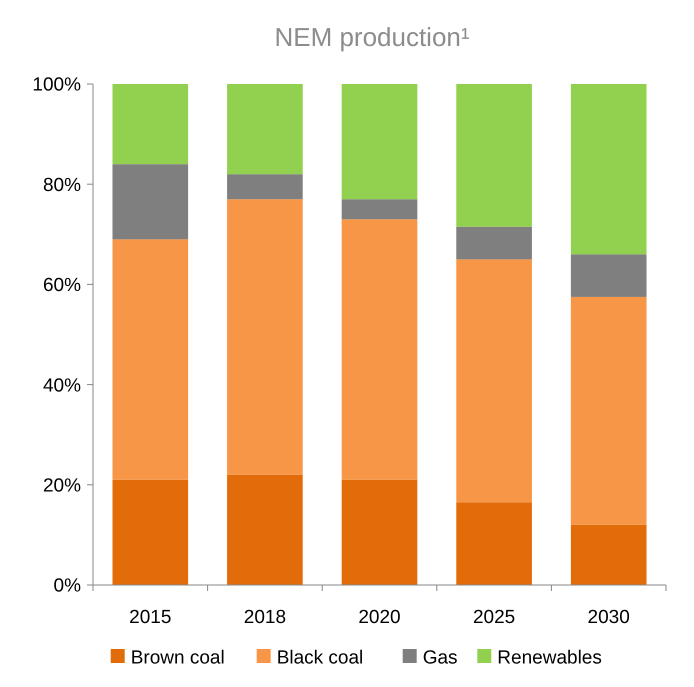 The image size is (694, 687). I want to click on x-tick-label: 2025, so click(494, 617).